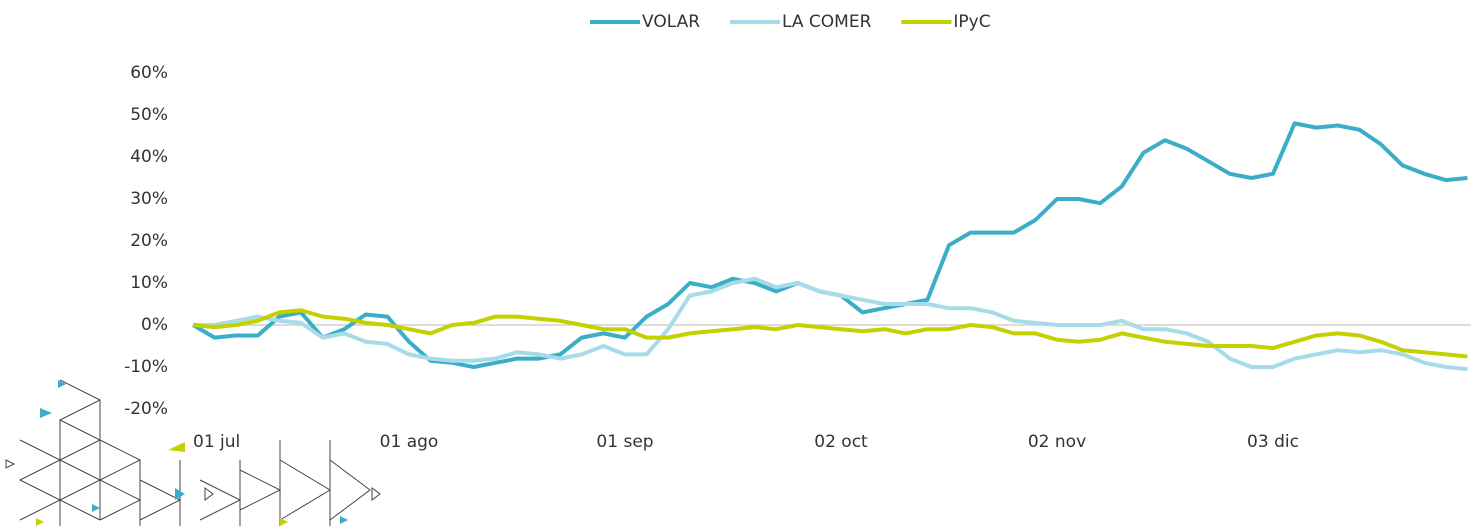 This screenshot has width=1471, height=526. Describe the element at coordinates (146, 367) in the screenshot. I see `y-tick-label: -10%` at that location.